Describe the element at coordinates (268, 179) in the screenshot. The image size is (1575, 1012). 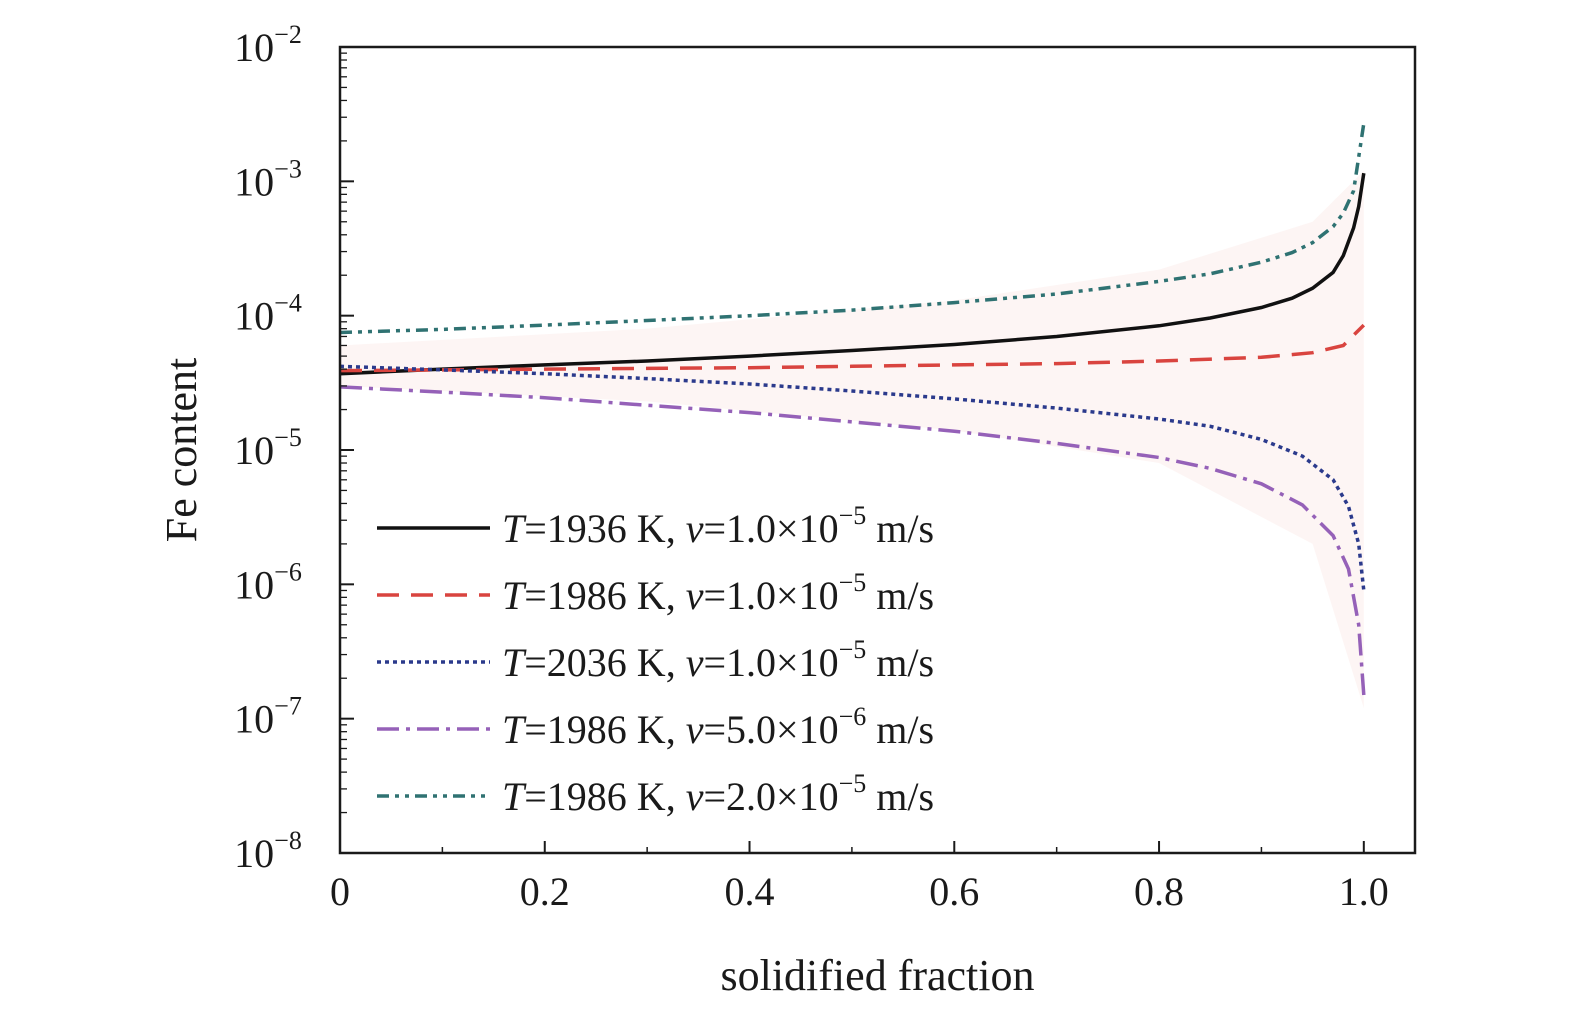
I see `y-tick-label: 10⁻³` at that location.